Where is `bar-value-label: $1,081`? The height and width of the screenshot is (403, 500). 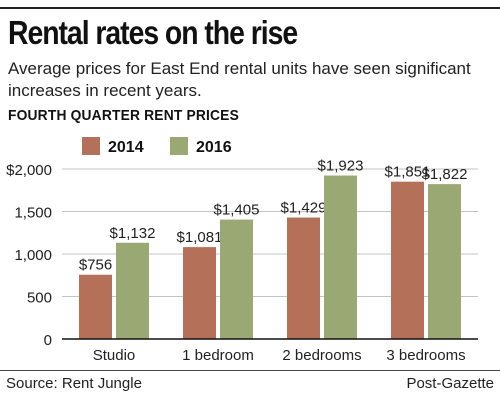
bar-value-label: $1,081 is located at coordinates (200, 237).